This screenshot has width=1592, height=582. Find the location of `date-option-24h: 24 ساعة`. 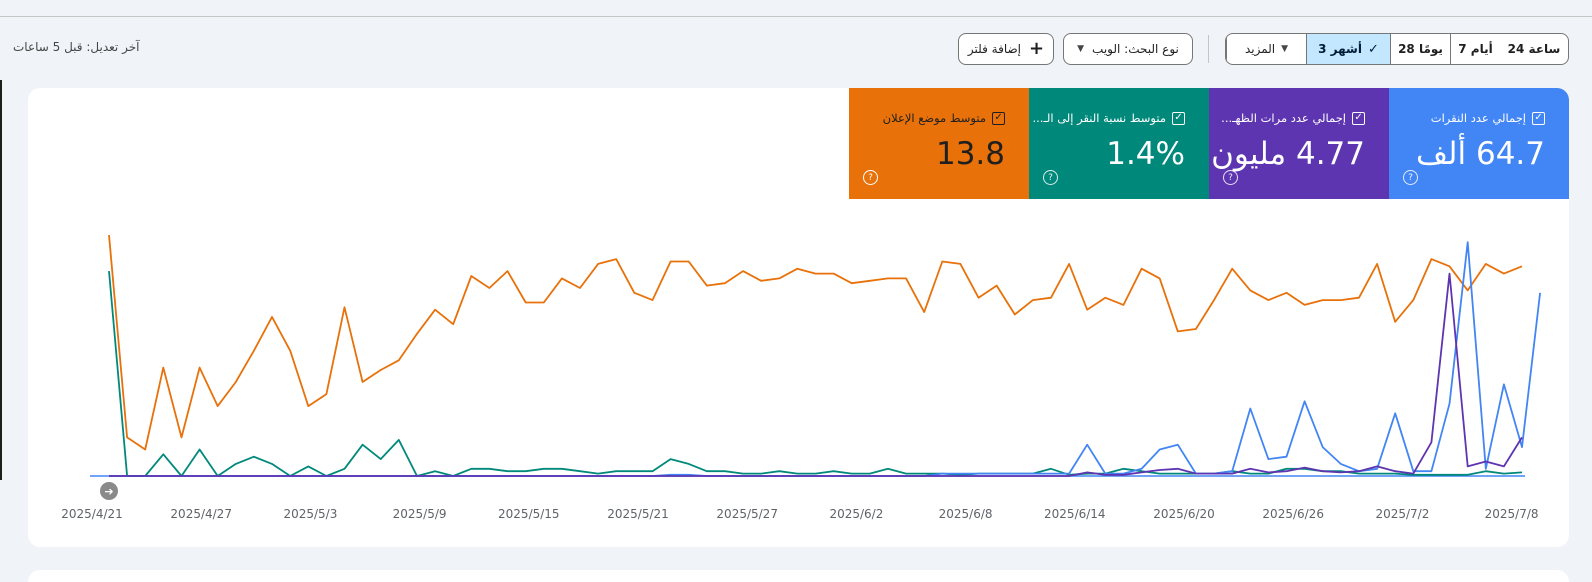

date-option-24h: 24 ساعة is located at coordinates (1534, 49).